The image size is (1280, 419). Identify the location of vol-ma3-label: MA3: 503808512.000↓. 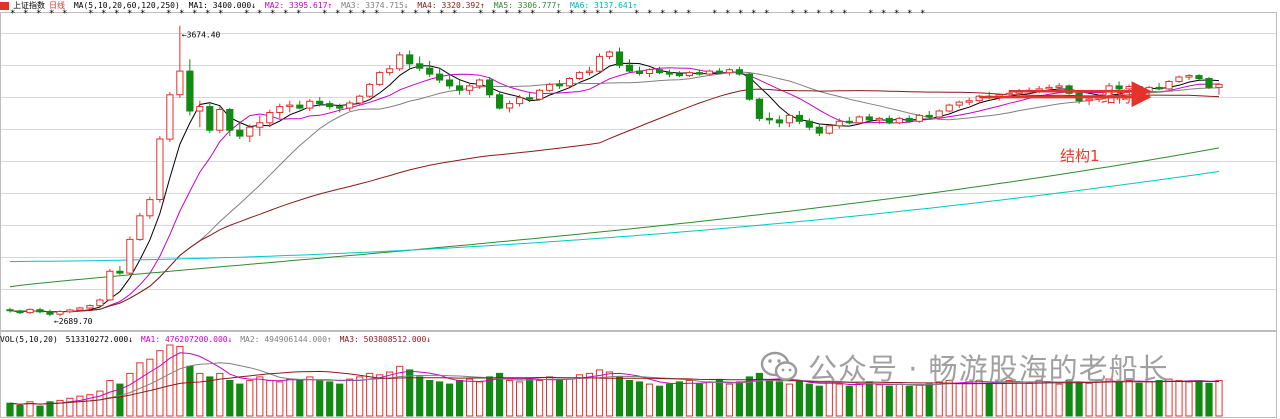
(385, 339).